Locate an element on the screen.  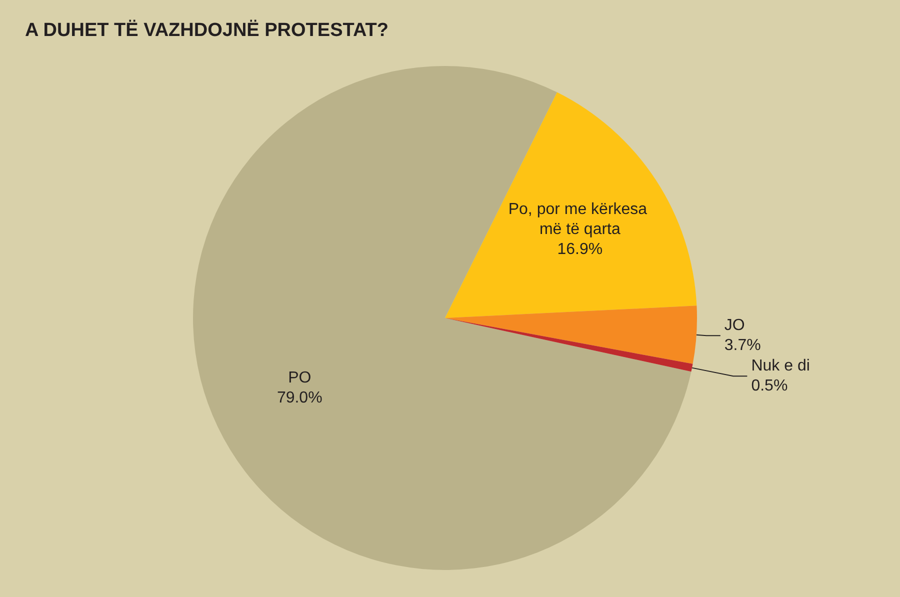
chart-title: A DUHET TË VAZHDOJNË PROTESTAT? is located at coordinates (206, 30).